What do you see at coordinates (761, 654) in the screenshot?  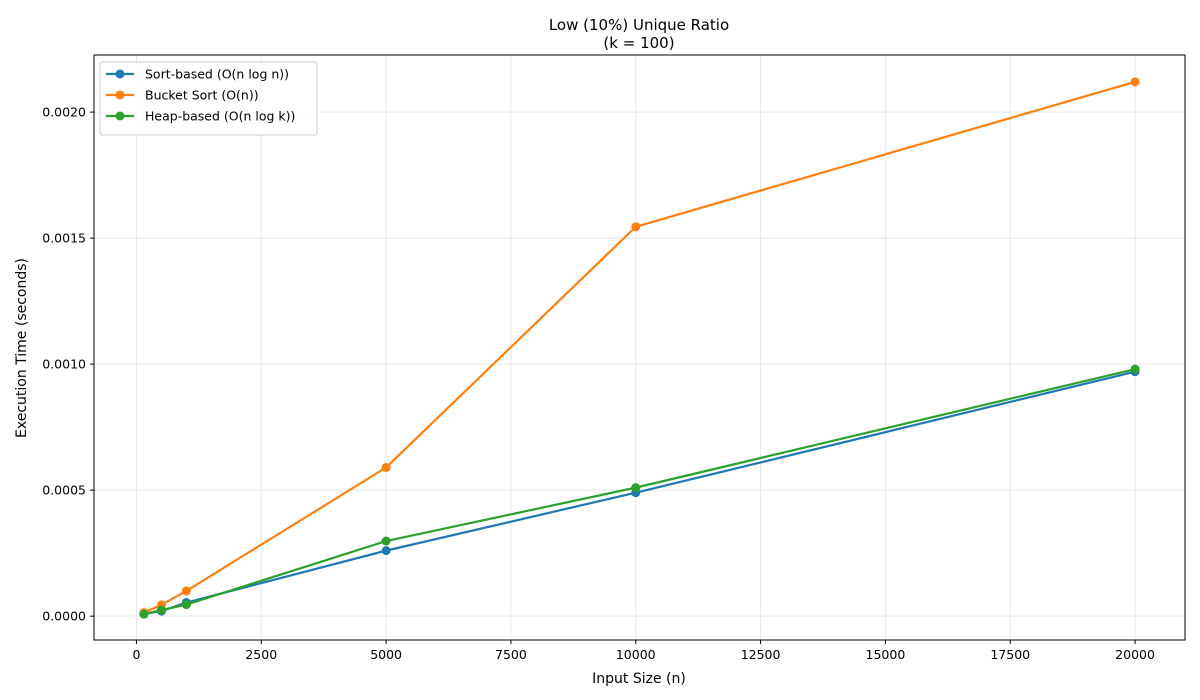 I see `x-tick-label: 12500` at bounding box center [761, 654].